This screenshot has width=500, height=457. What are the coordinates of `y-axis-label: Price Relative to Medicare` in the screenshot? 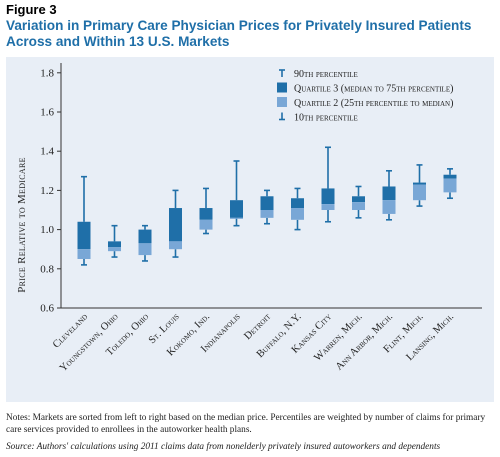 It's located at (22, 225).